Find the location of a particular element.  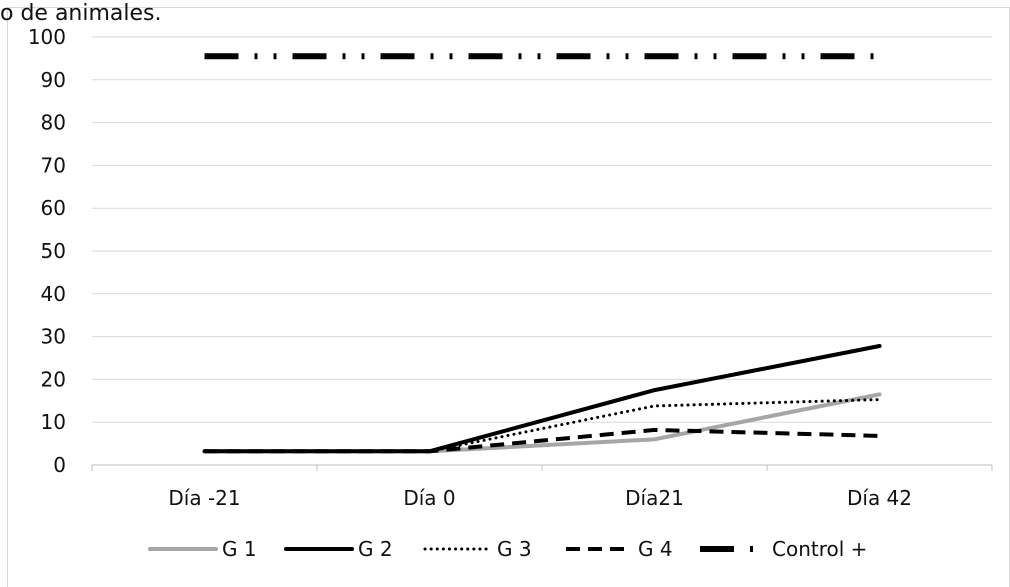

y-tick-label: 90 is located at coordinates (53, 80).